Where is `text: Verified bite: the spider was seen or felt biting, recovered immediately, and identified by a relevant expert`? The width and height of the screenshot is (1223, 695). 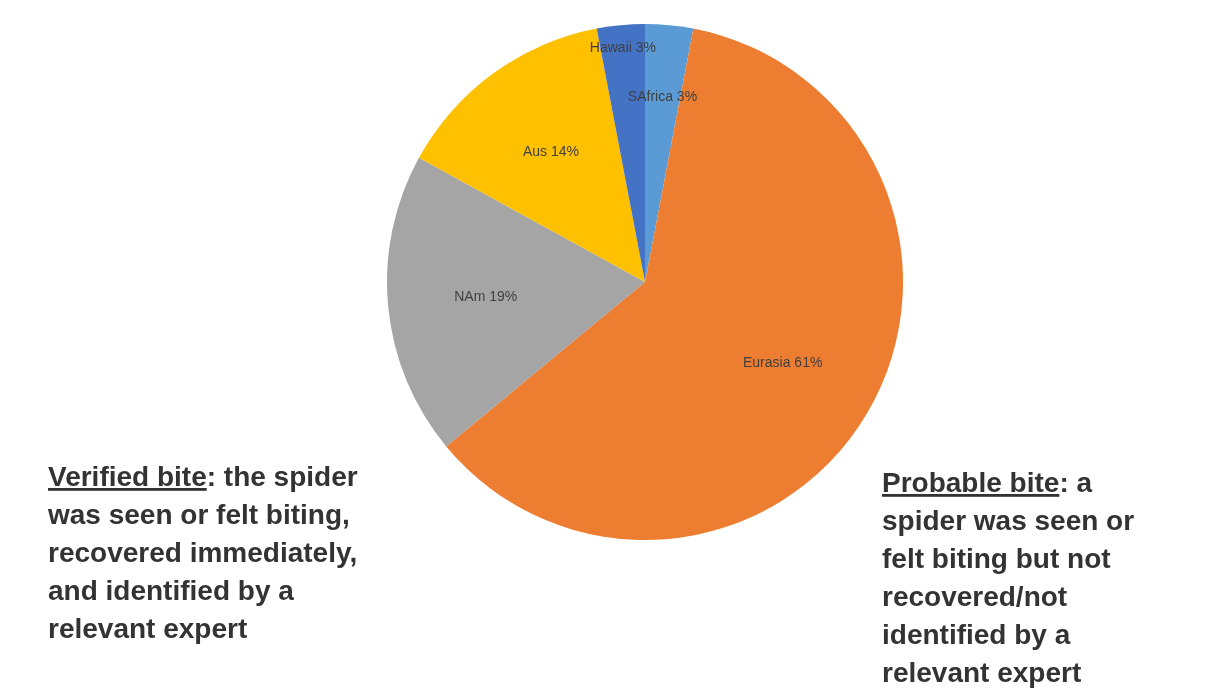 text: Verified bite: the spider was seen or felt biting, recovered immediately, and identified by a relevant expert is located at coordinates (202, 552).